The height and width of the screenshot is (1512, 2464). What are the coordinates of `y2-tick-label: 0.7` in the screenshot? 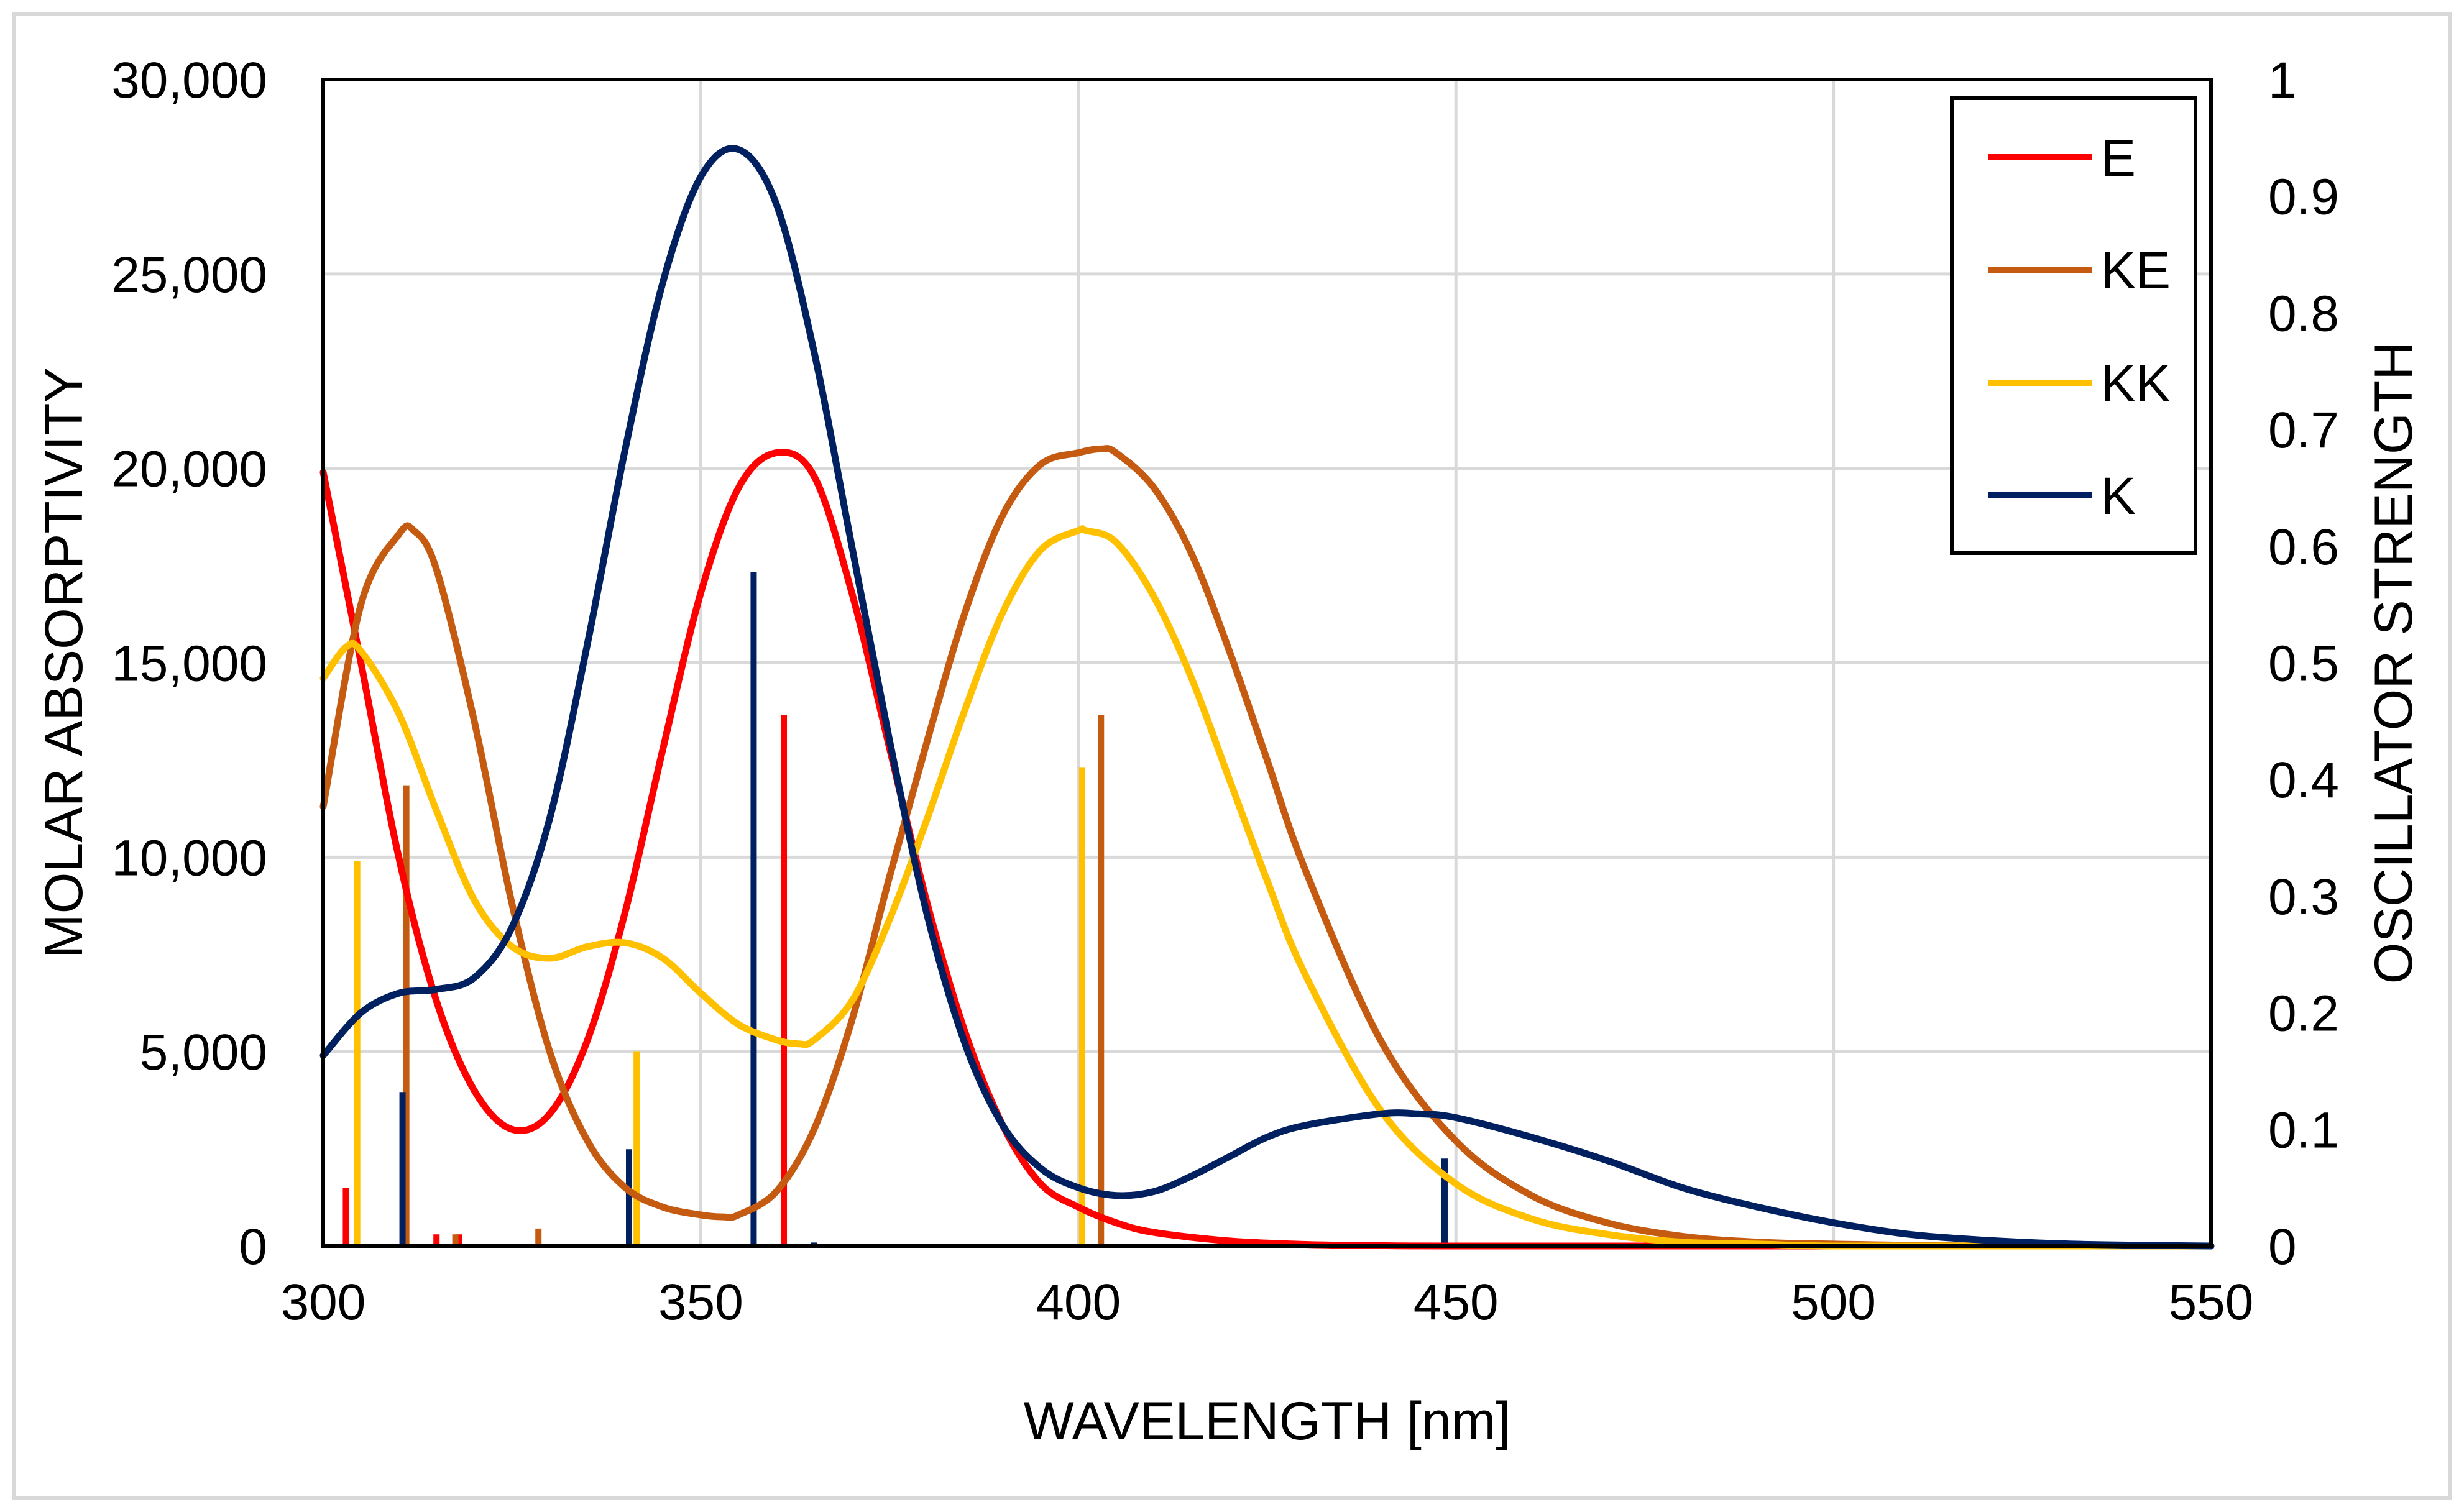 It's located at (2303, 431).